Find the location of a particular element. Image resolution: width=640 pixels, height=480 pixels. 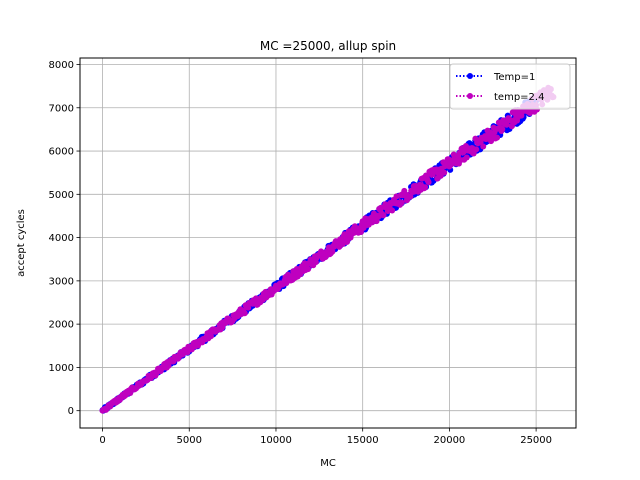

legend-box is located at coordinates (510, 86).